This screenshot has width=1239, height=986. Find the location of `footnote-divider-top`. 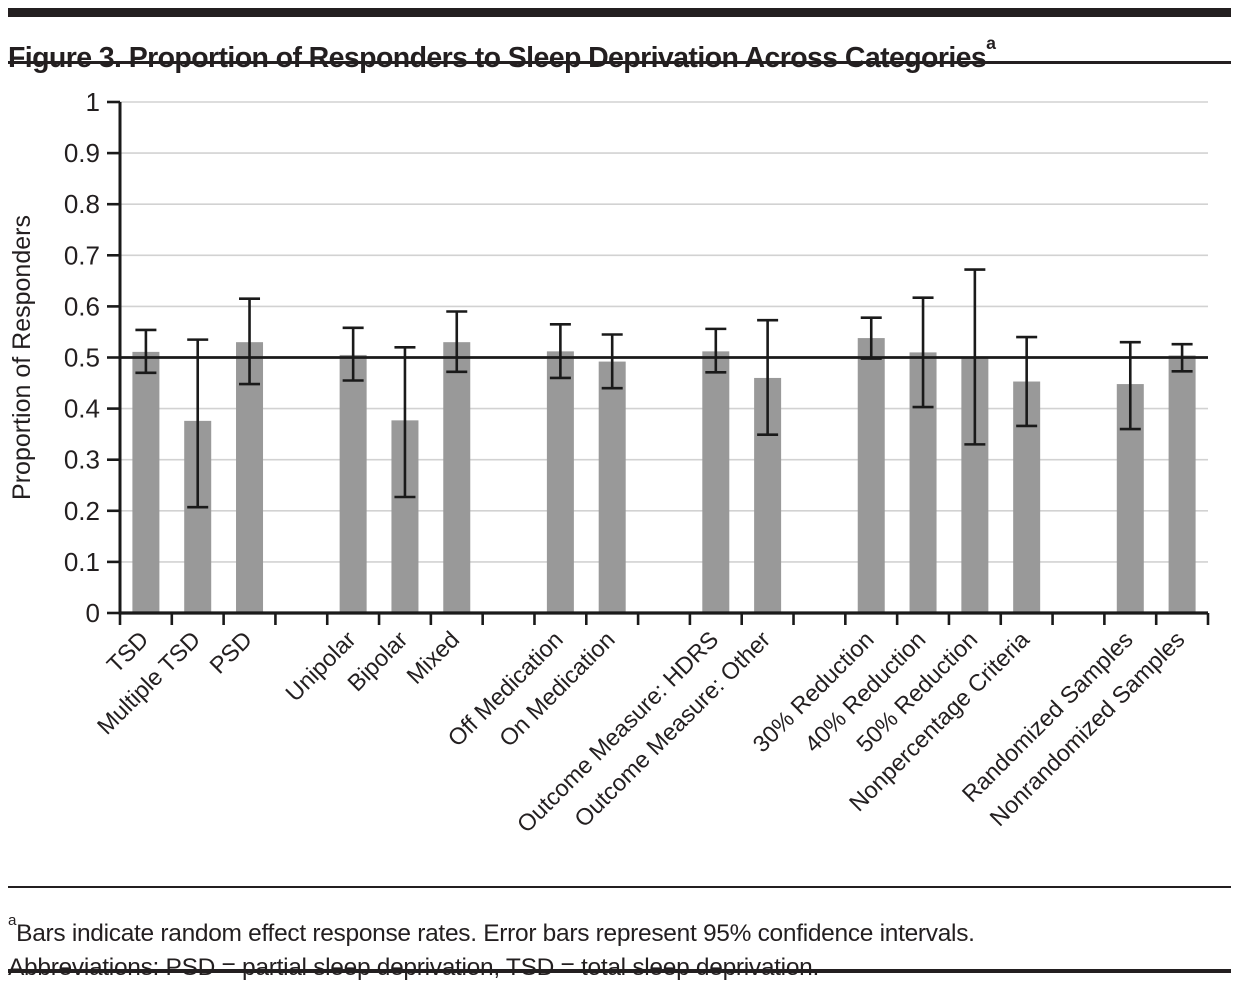

footnote-divider-top is located at coordinates (619, 887).